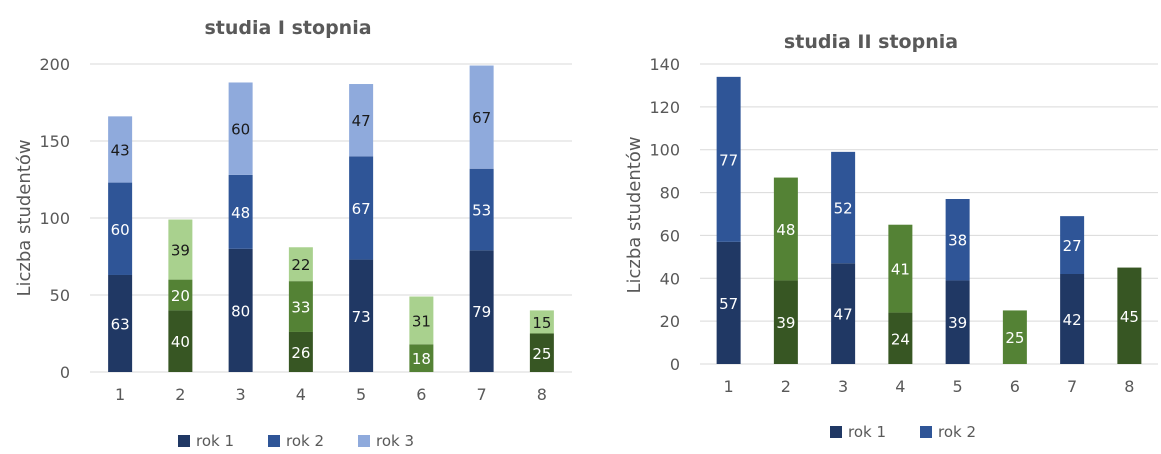 The width and height of the screenshot is (1161, 454). I want to click on data-label: 24, so click(900, 339).